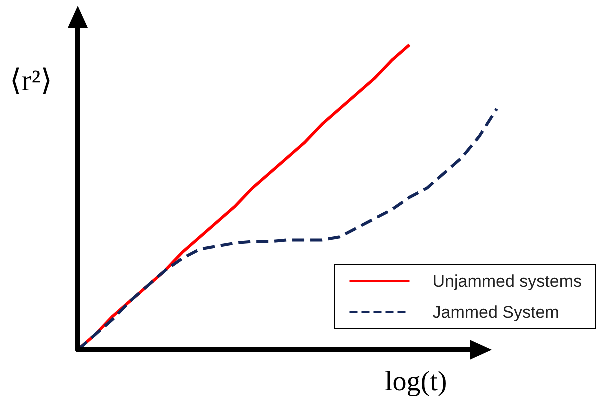 The height and width of the screenshot is (409, 600). I want to click on x-axis-title: log(t), so click(416, 382).